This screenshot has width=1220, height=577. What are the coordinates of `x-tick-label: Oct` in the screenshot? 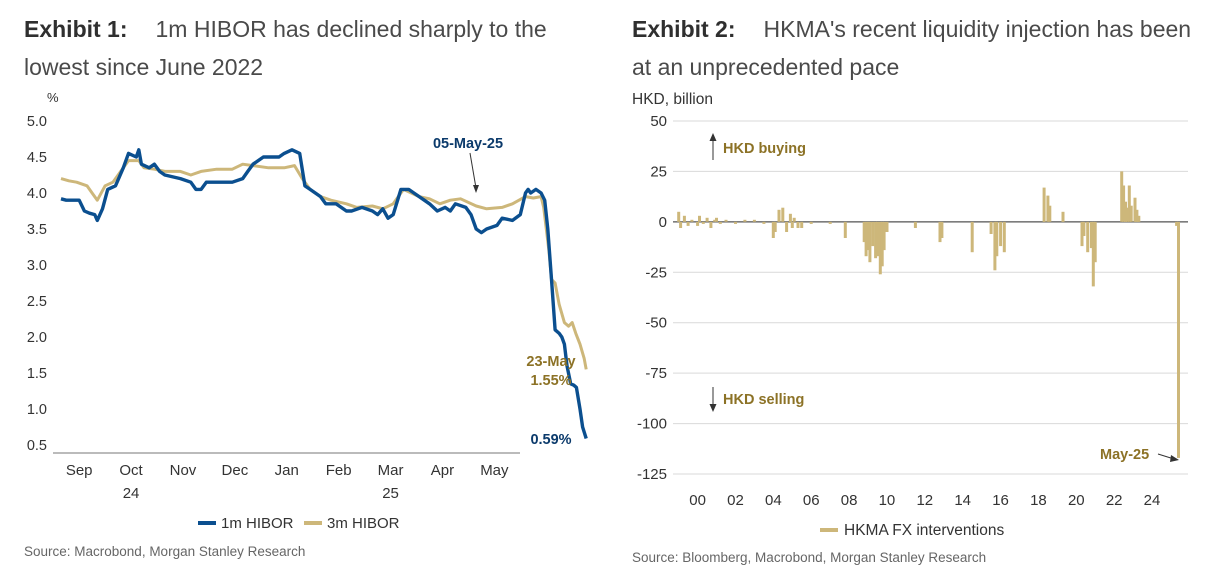 It's located at (131, 470).